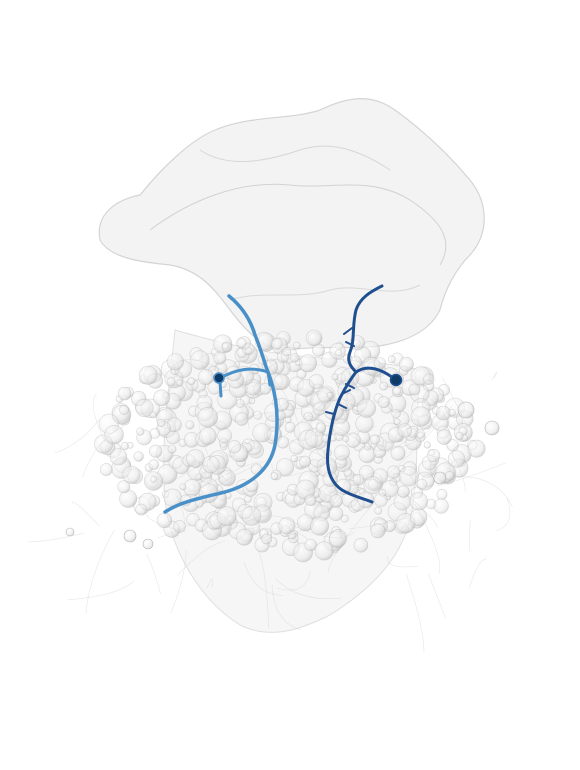  Describe the element at coordinates (364, 394) in the screenshot. I see `neuron-right` at that location.